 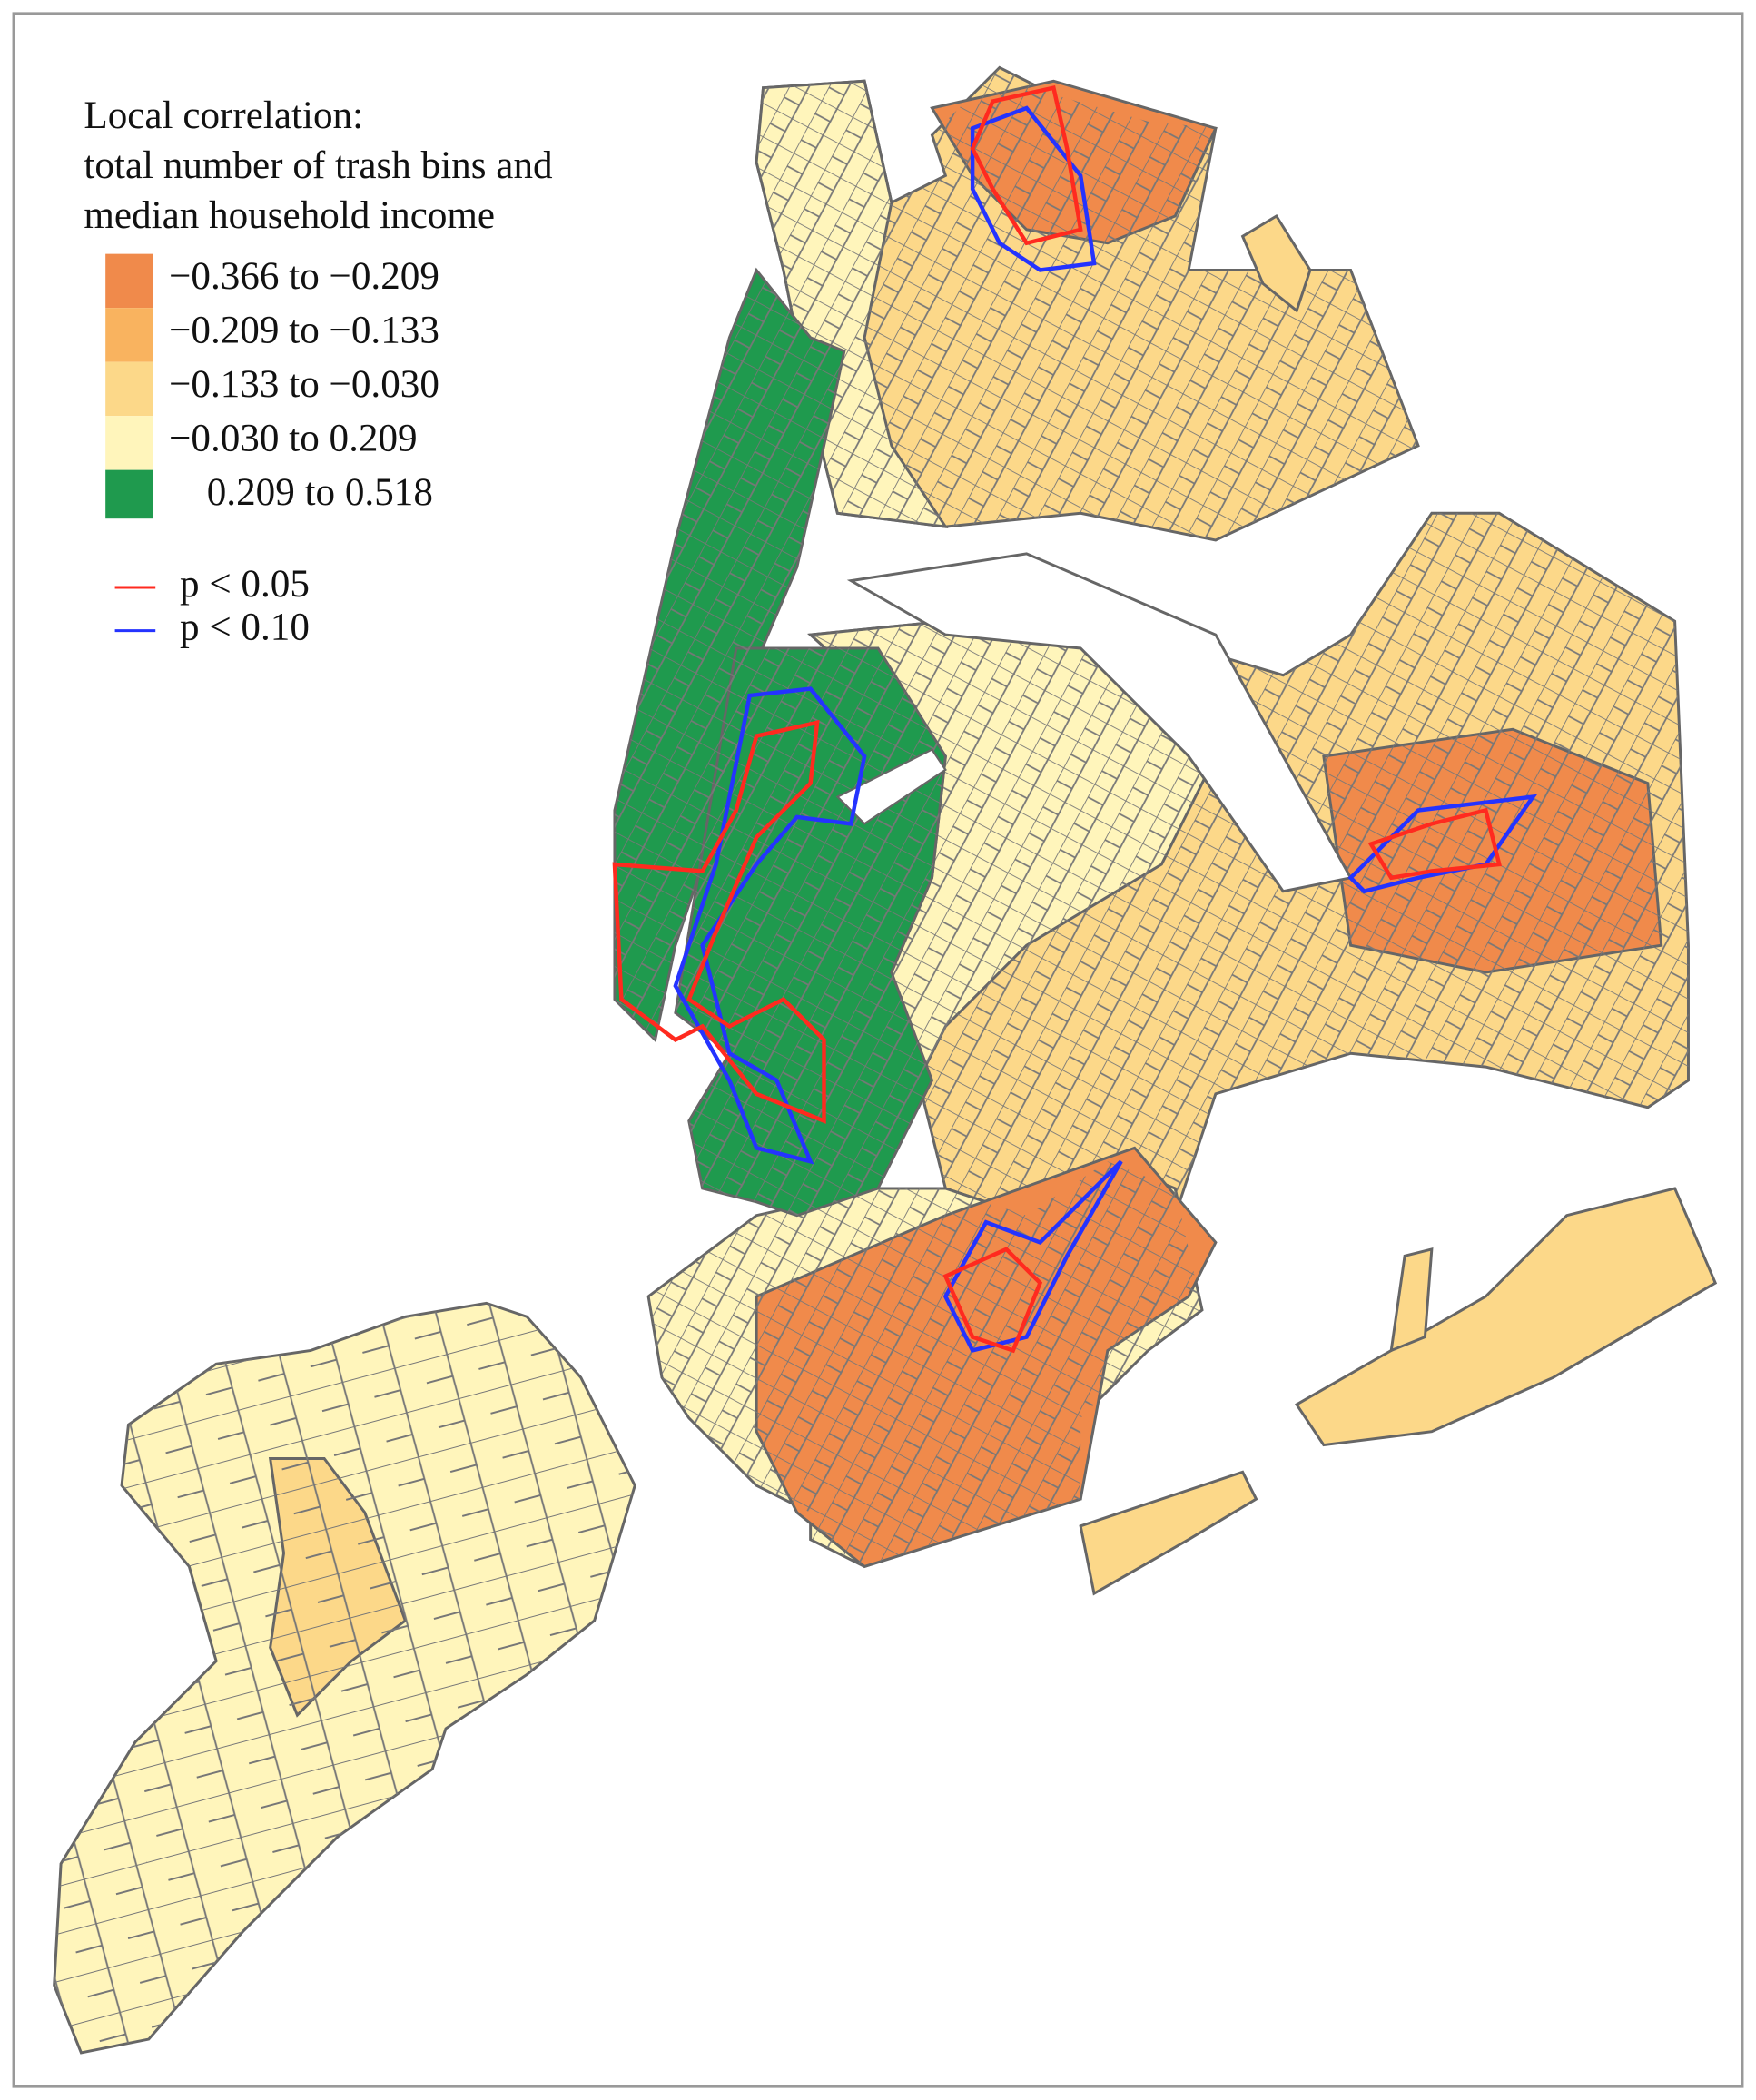 What do you see at coordinates (304, 330) in the screenshot?
I see `legend-label: −0.209 to −0.133` at bounding box center [304, 330].